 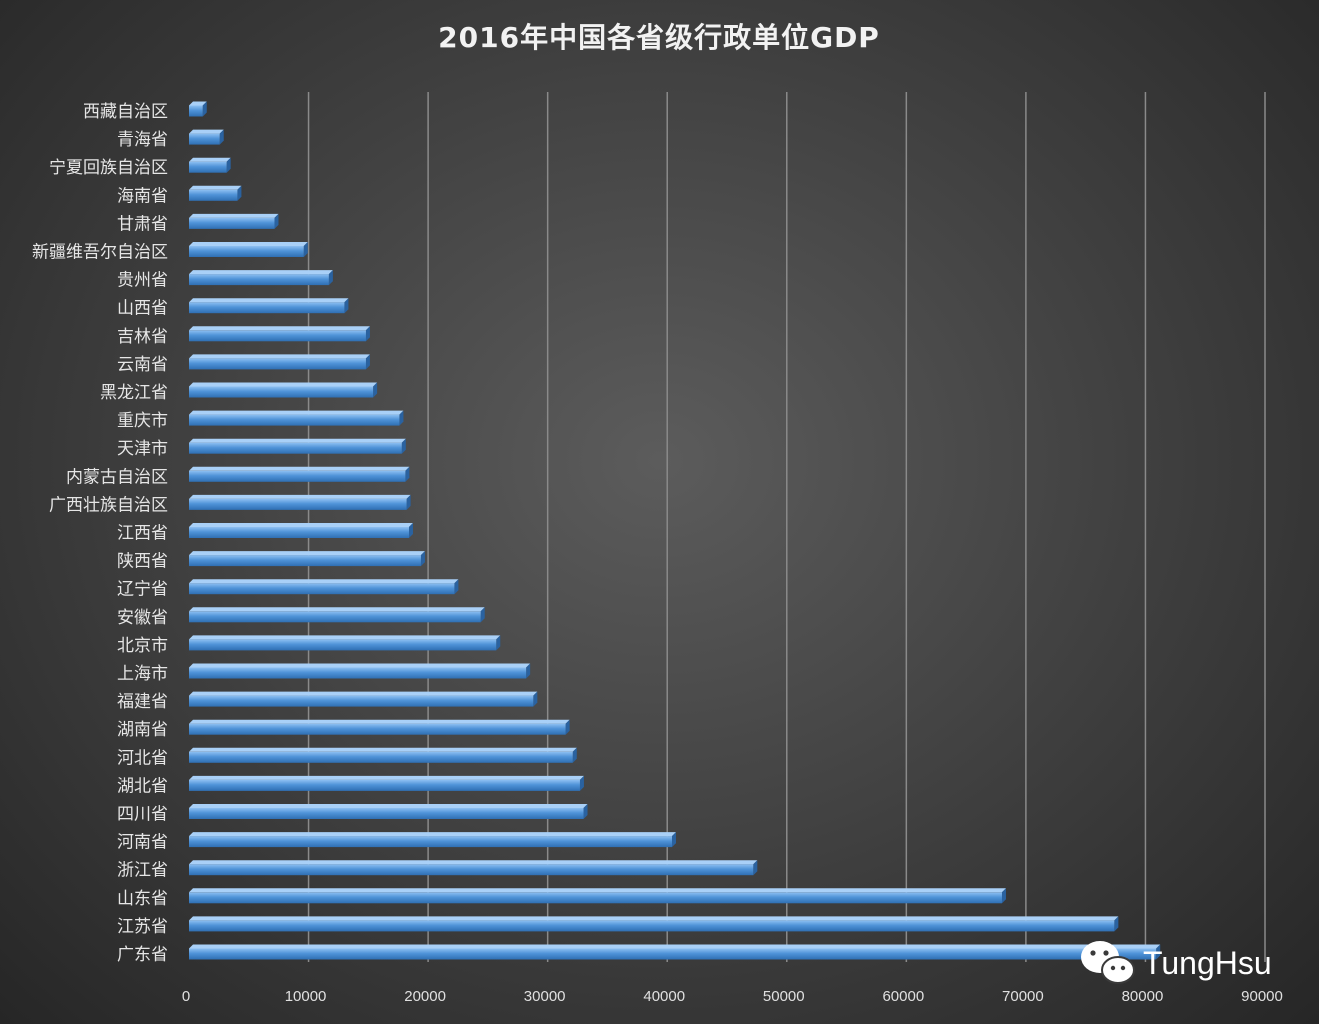 What do you see at coordinates (784, 996) in the screenshot?
I see `x-tick-label: 50000` at bounding box center [784, 996].